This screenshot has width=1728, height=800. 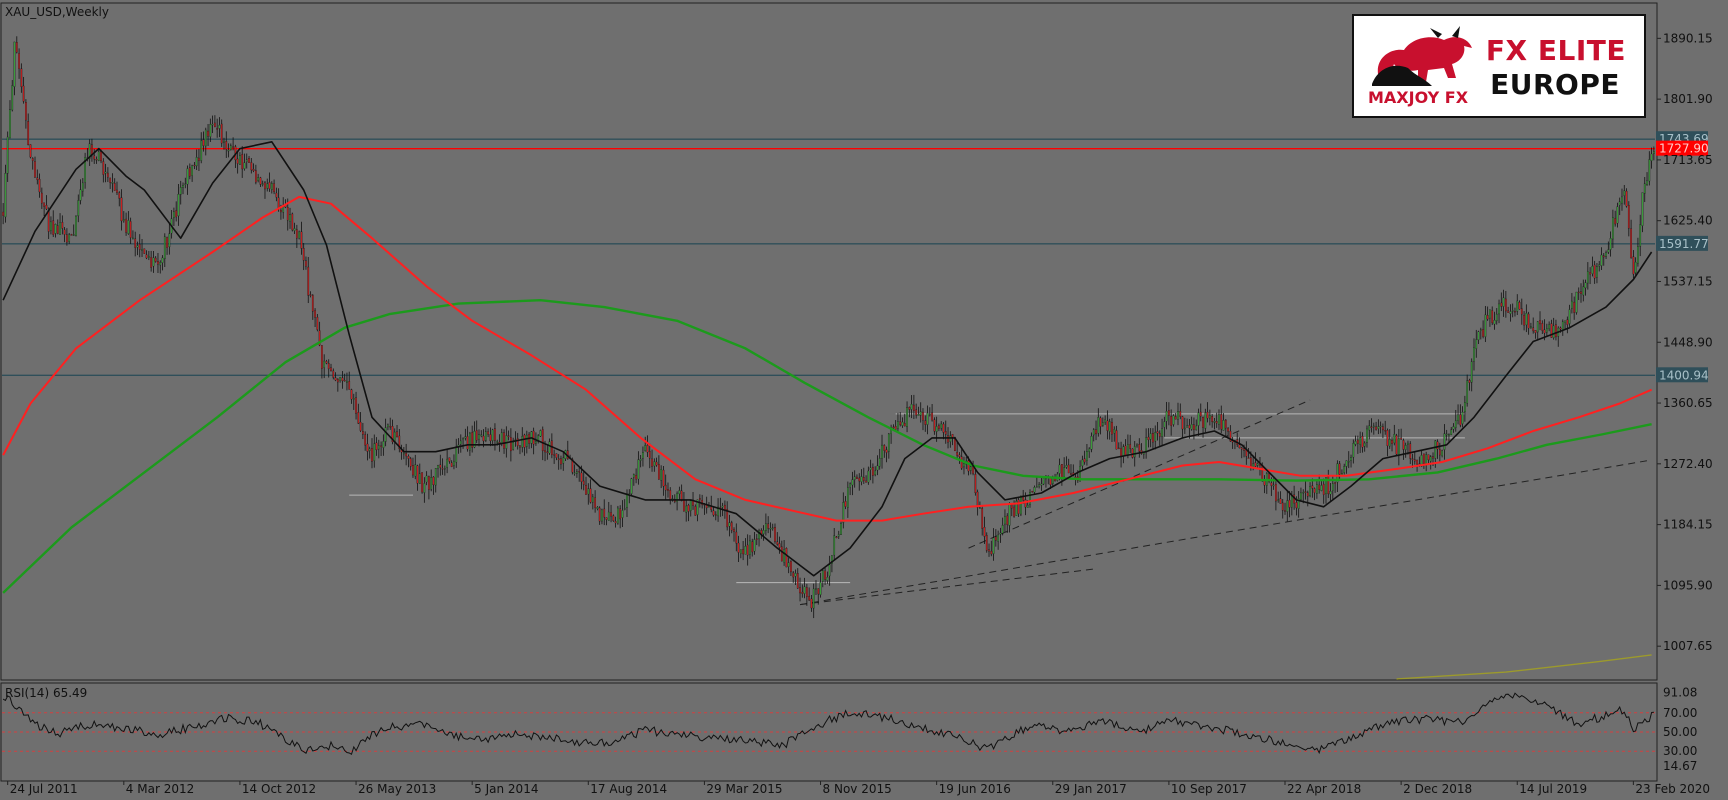 What do you see at coordinates (1688, 585) in the screenshot?
I see `y-tick-label: 1095.90` at bounding box center [1688, 585].